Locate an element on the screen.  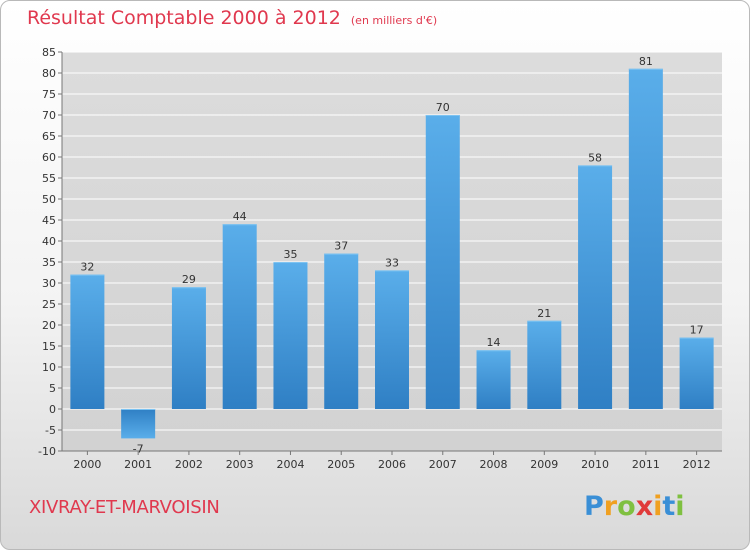
data-label-2002: 29 is located at coordinates (189, 279).